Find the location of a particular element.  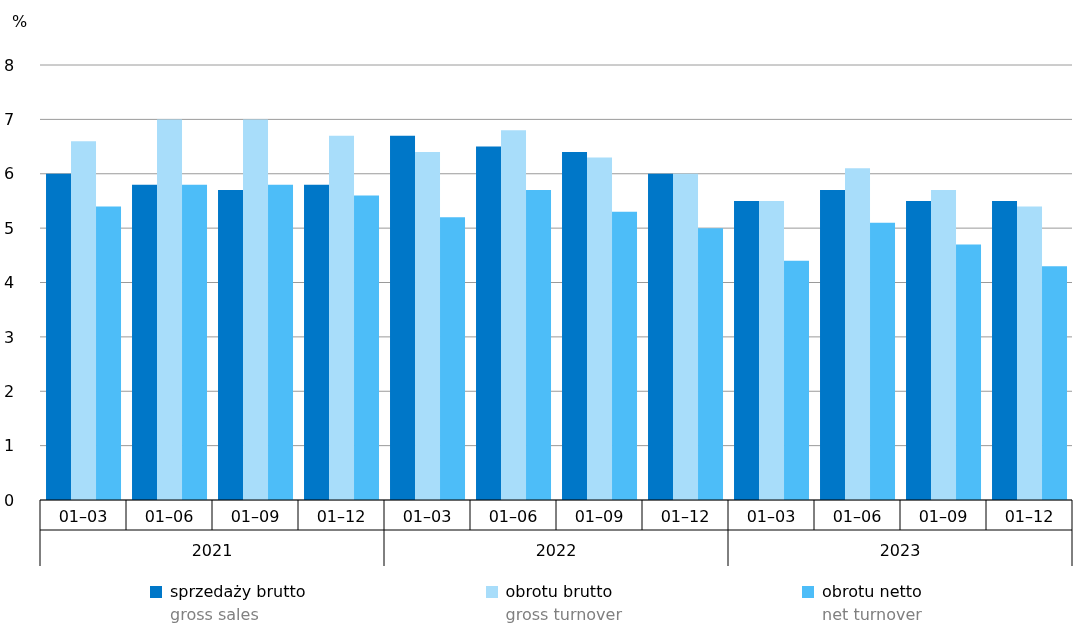

y-tick-label: 3 is located at coordinates (9, 337).